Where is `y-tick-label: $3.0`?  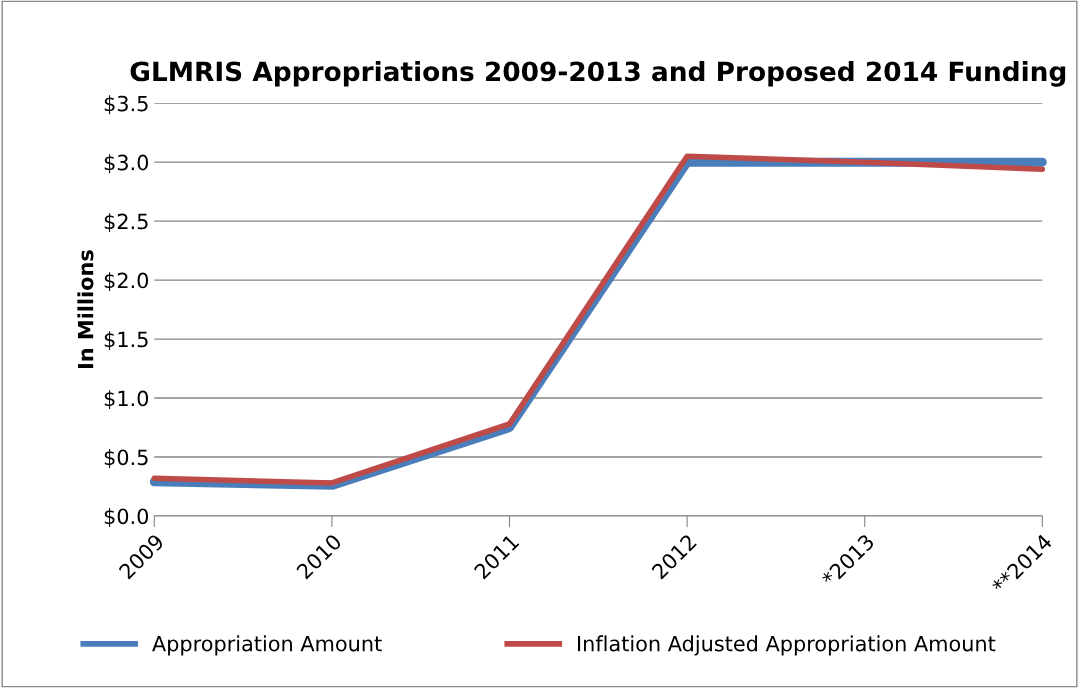 y-tick-label: $3.0 is located at coordinates (126, 164).